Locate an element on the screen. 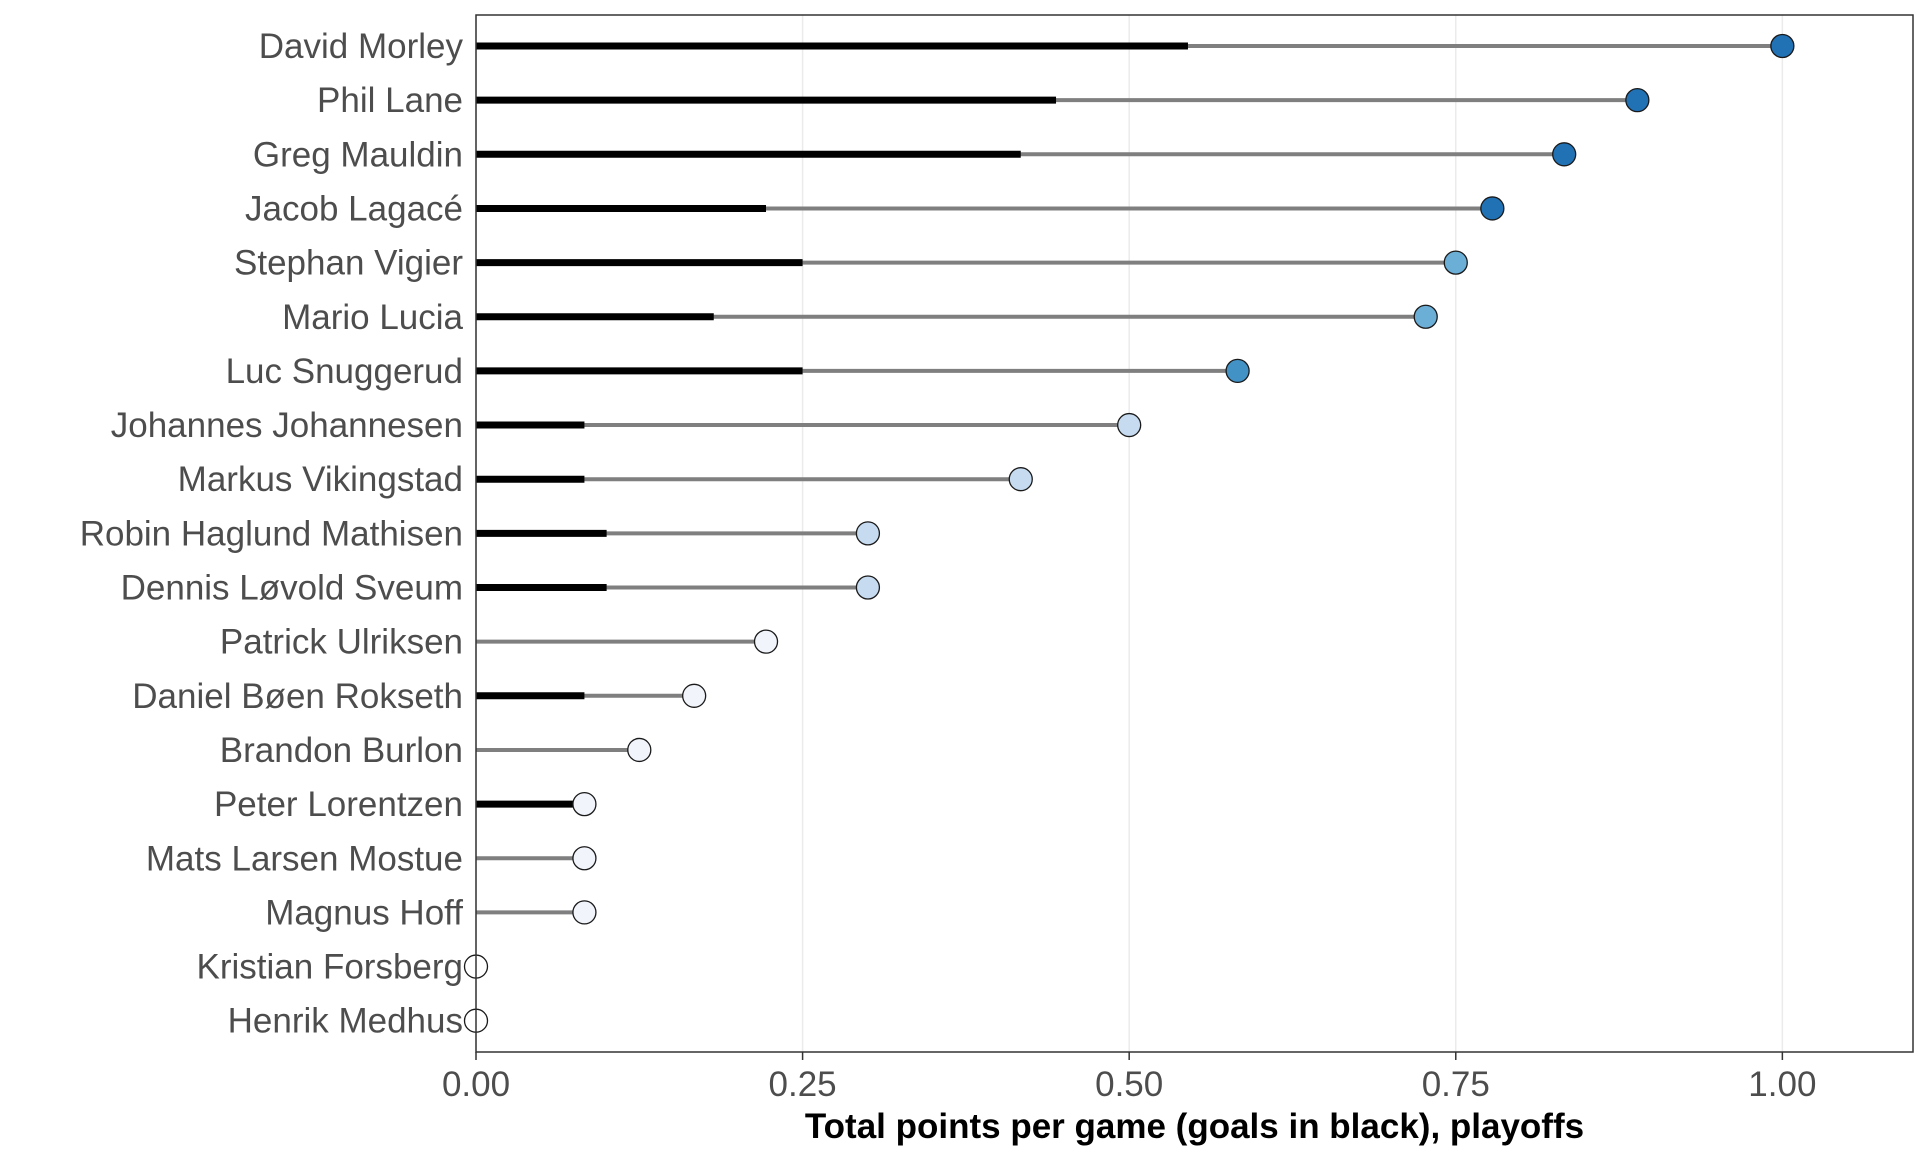 This screenshot has width=1920, height=1152. player-label-18: Henrik Medhus is located at coordinates (345, 1021).